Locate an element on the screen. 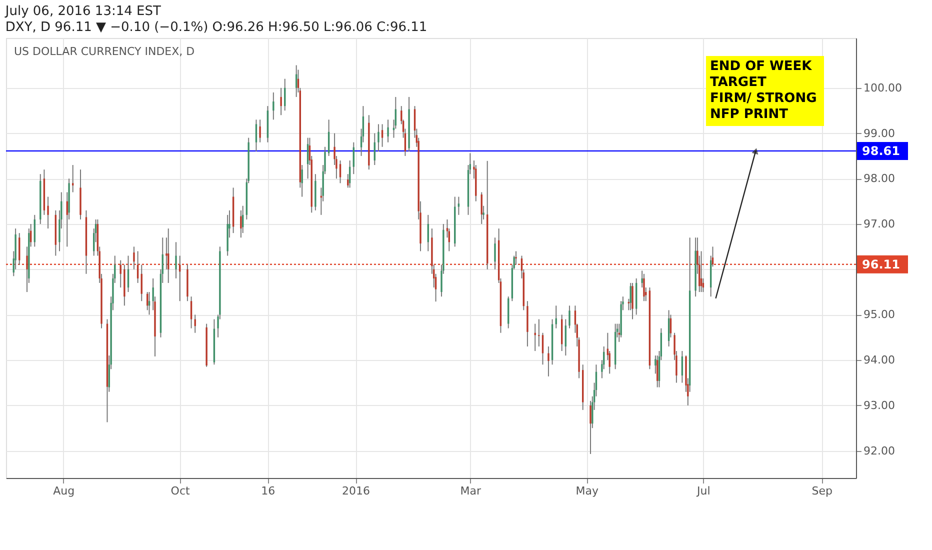 The height and width of the screenshot is (550, 932). x-tick-label: Aug is located at coordinates (64, 491).